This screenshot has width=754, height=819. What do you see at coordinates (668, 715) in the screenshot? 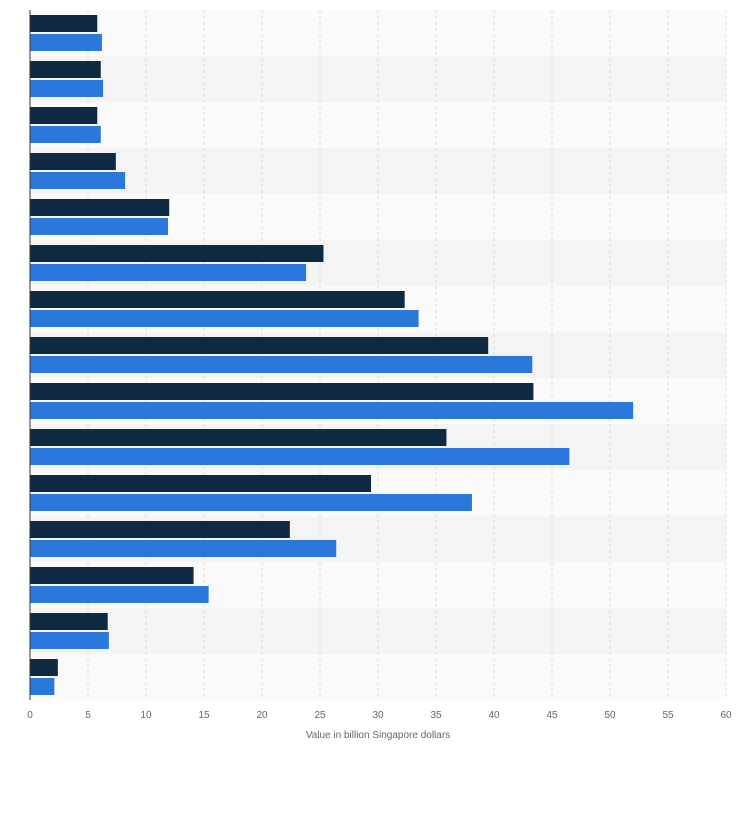
I see `x-tick-label: 55` at bounding box center [668, 715].